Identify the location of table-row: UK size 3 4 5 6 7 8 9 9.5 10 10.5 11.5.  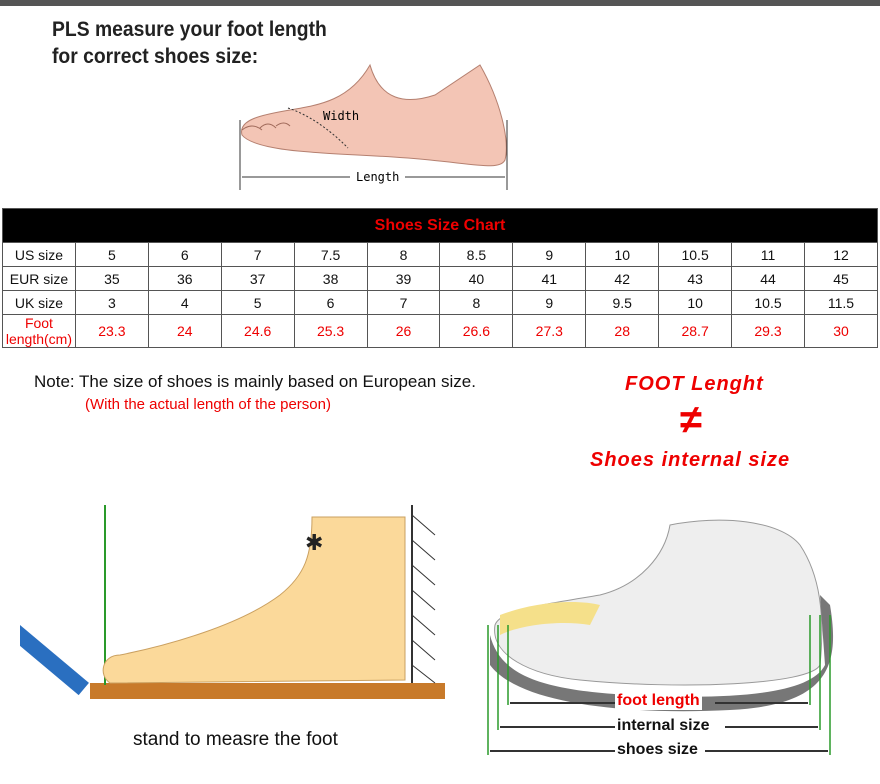
(440, 302).